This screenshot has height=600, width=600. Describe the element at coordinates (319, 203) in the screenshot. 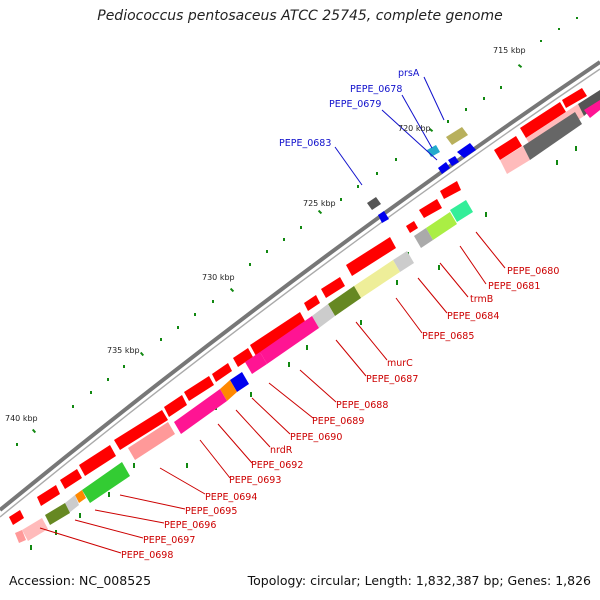

I see `scale-label: 725 kbp` at that location.